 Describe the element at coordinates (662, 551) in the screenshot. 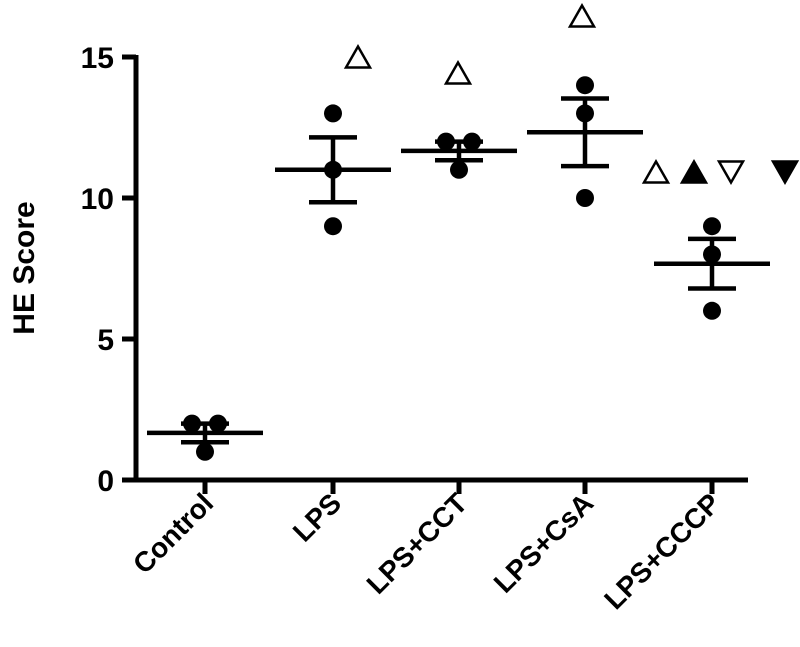

I see `x-tick-label: LPS+CCCP` at that location.